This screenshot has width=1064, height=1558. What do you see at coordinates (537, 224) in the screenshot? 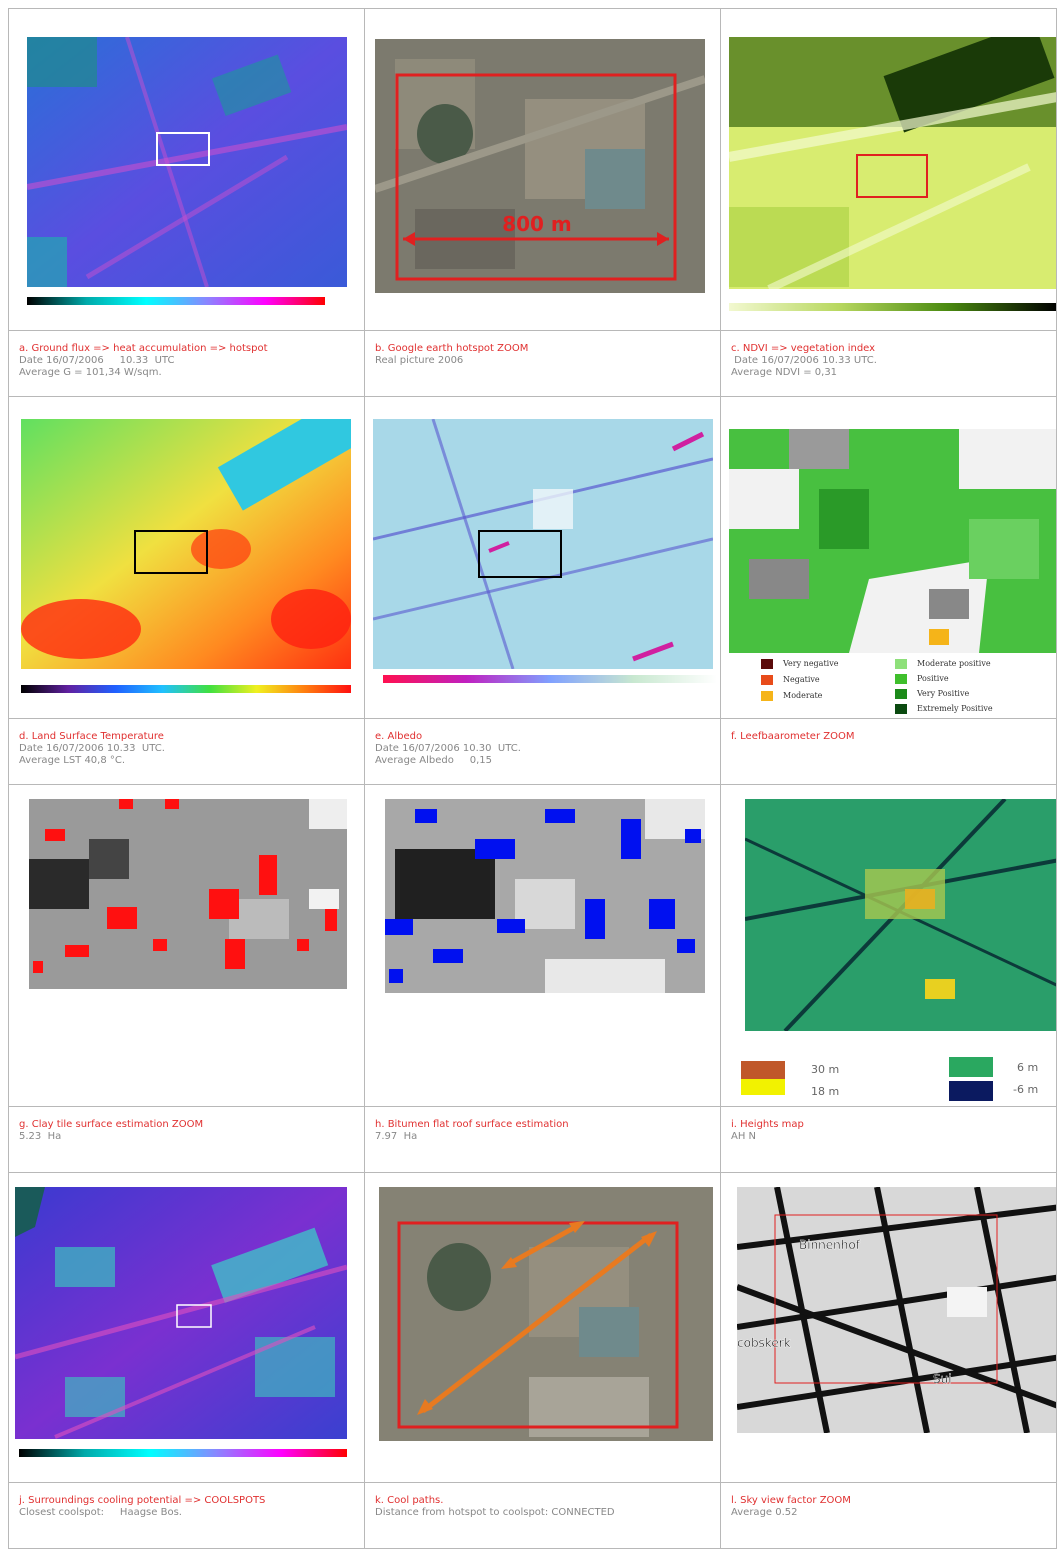
I see `scale-label: 800 m` at bounding box center [537, 224].